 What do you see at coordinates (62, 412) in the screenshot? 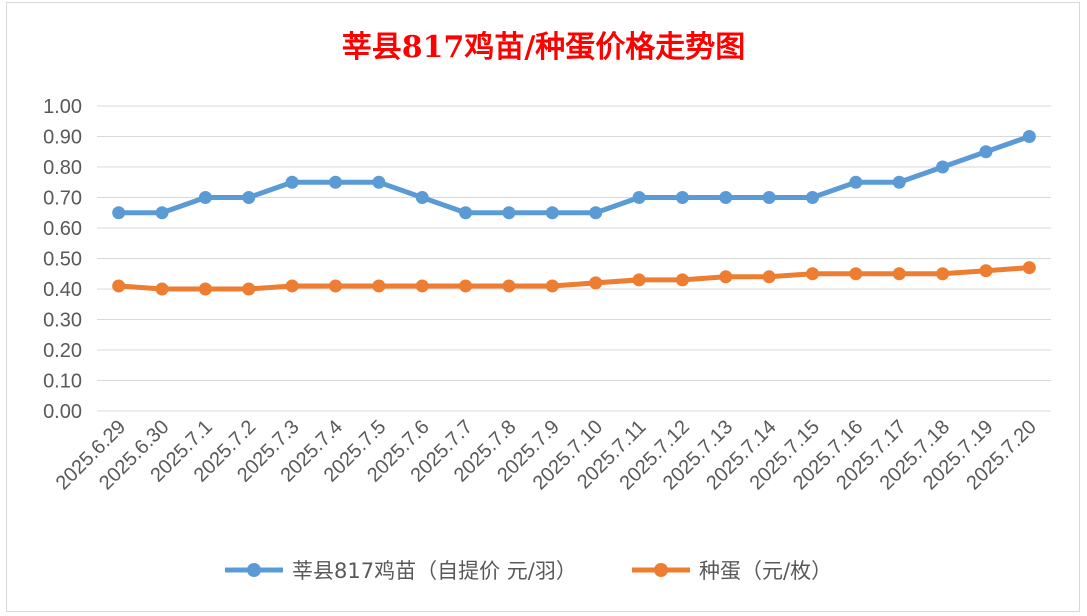
I see `y-tick-label: 0.00` at bounding box center [62, 412].